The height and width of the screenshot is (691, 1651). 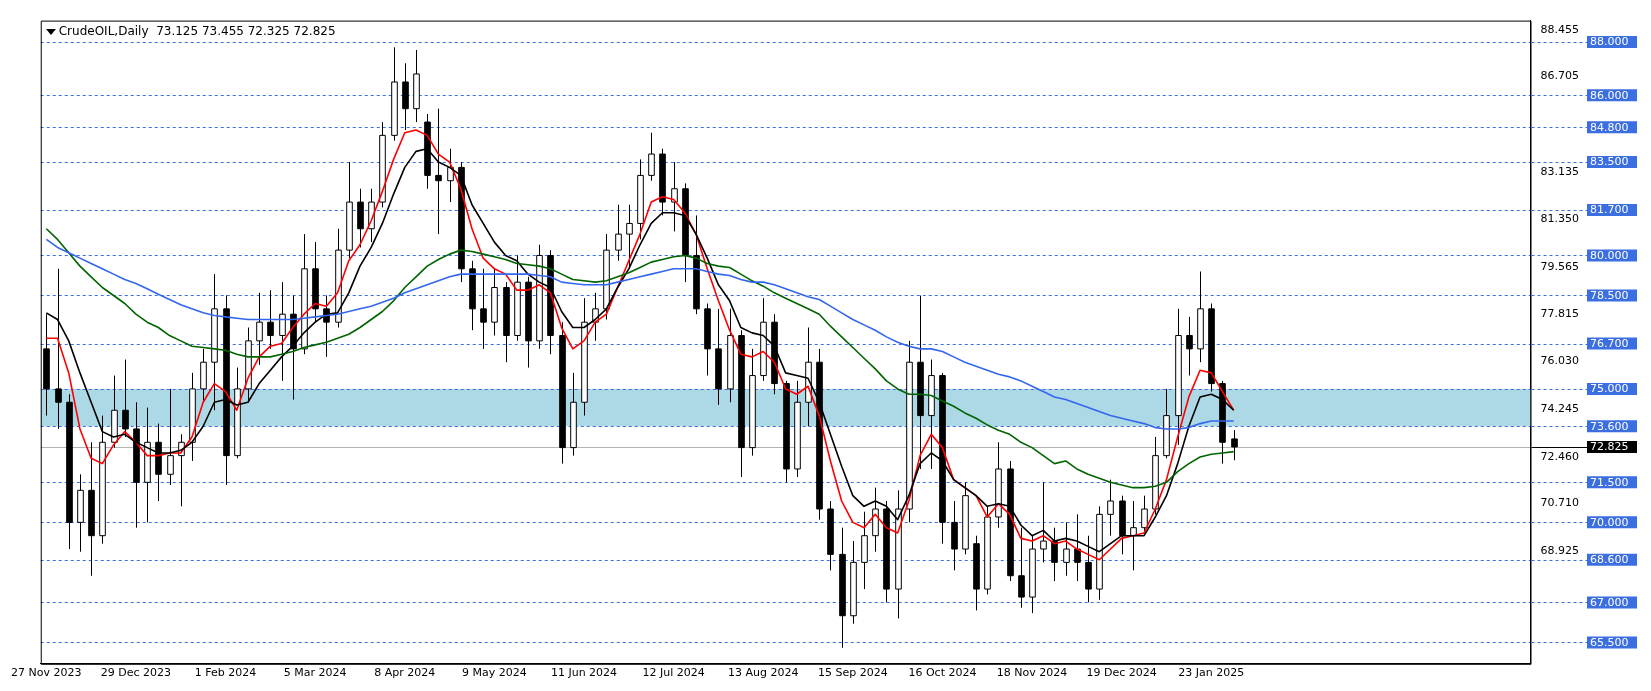 What do you see at coordinates (1609, 522) in the screenshot?
I see `ref-line-label: 70.000` at bounding box center [1609, 522].